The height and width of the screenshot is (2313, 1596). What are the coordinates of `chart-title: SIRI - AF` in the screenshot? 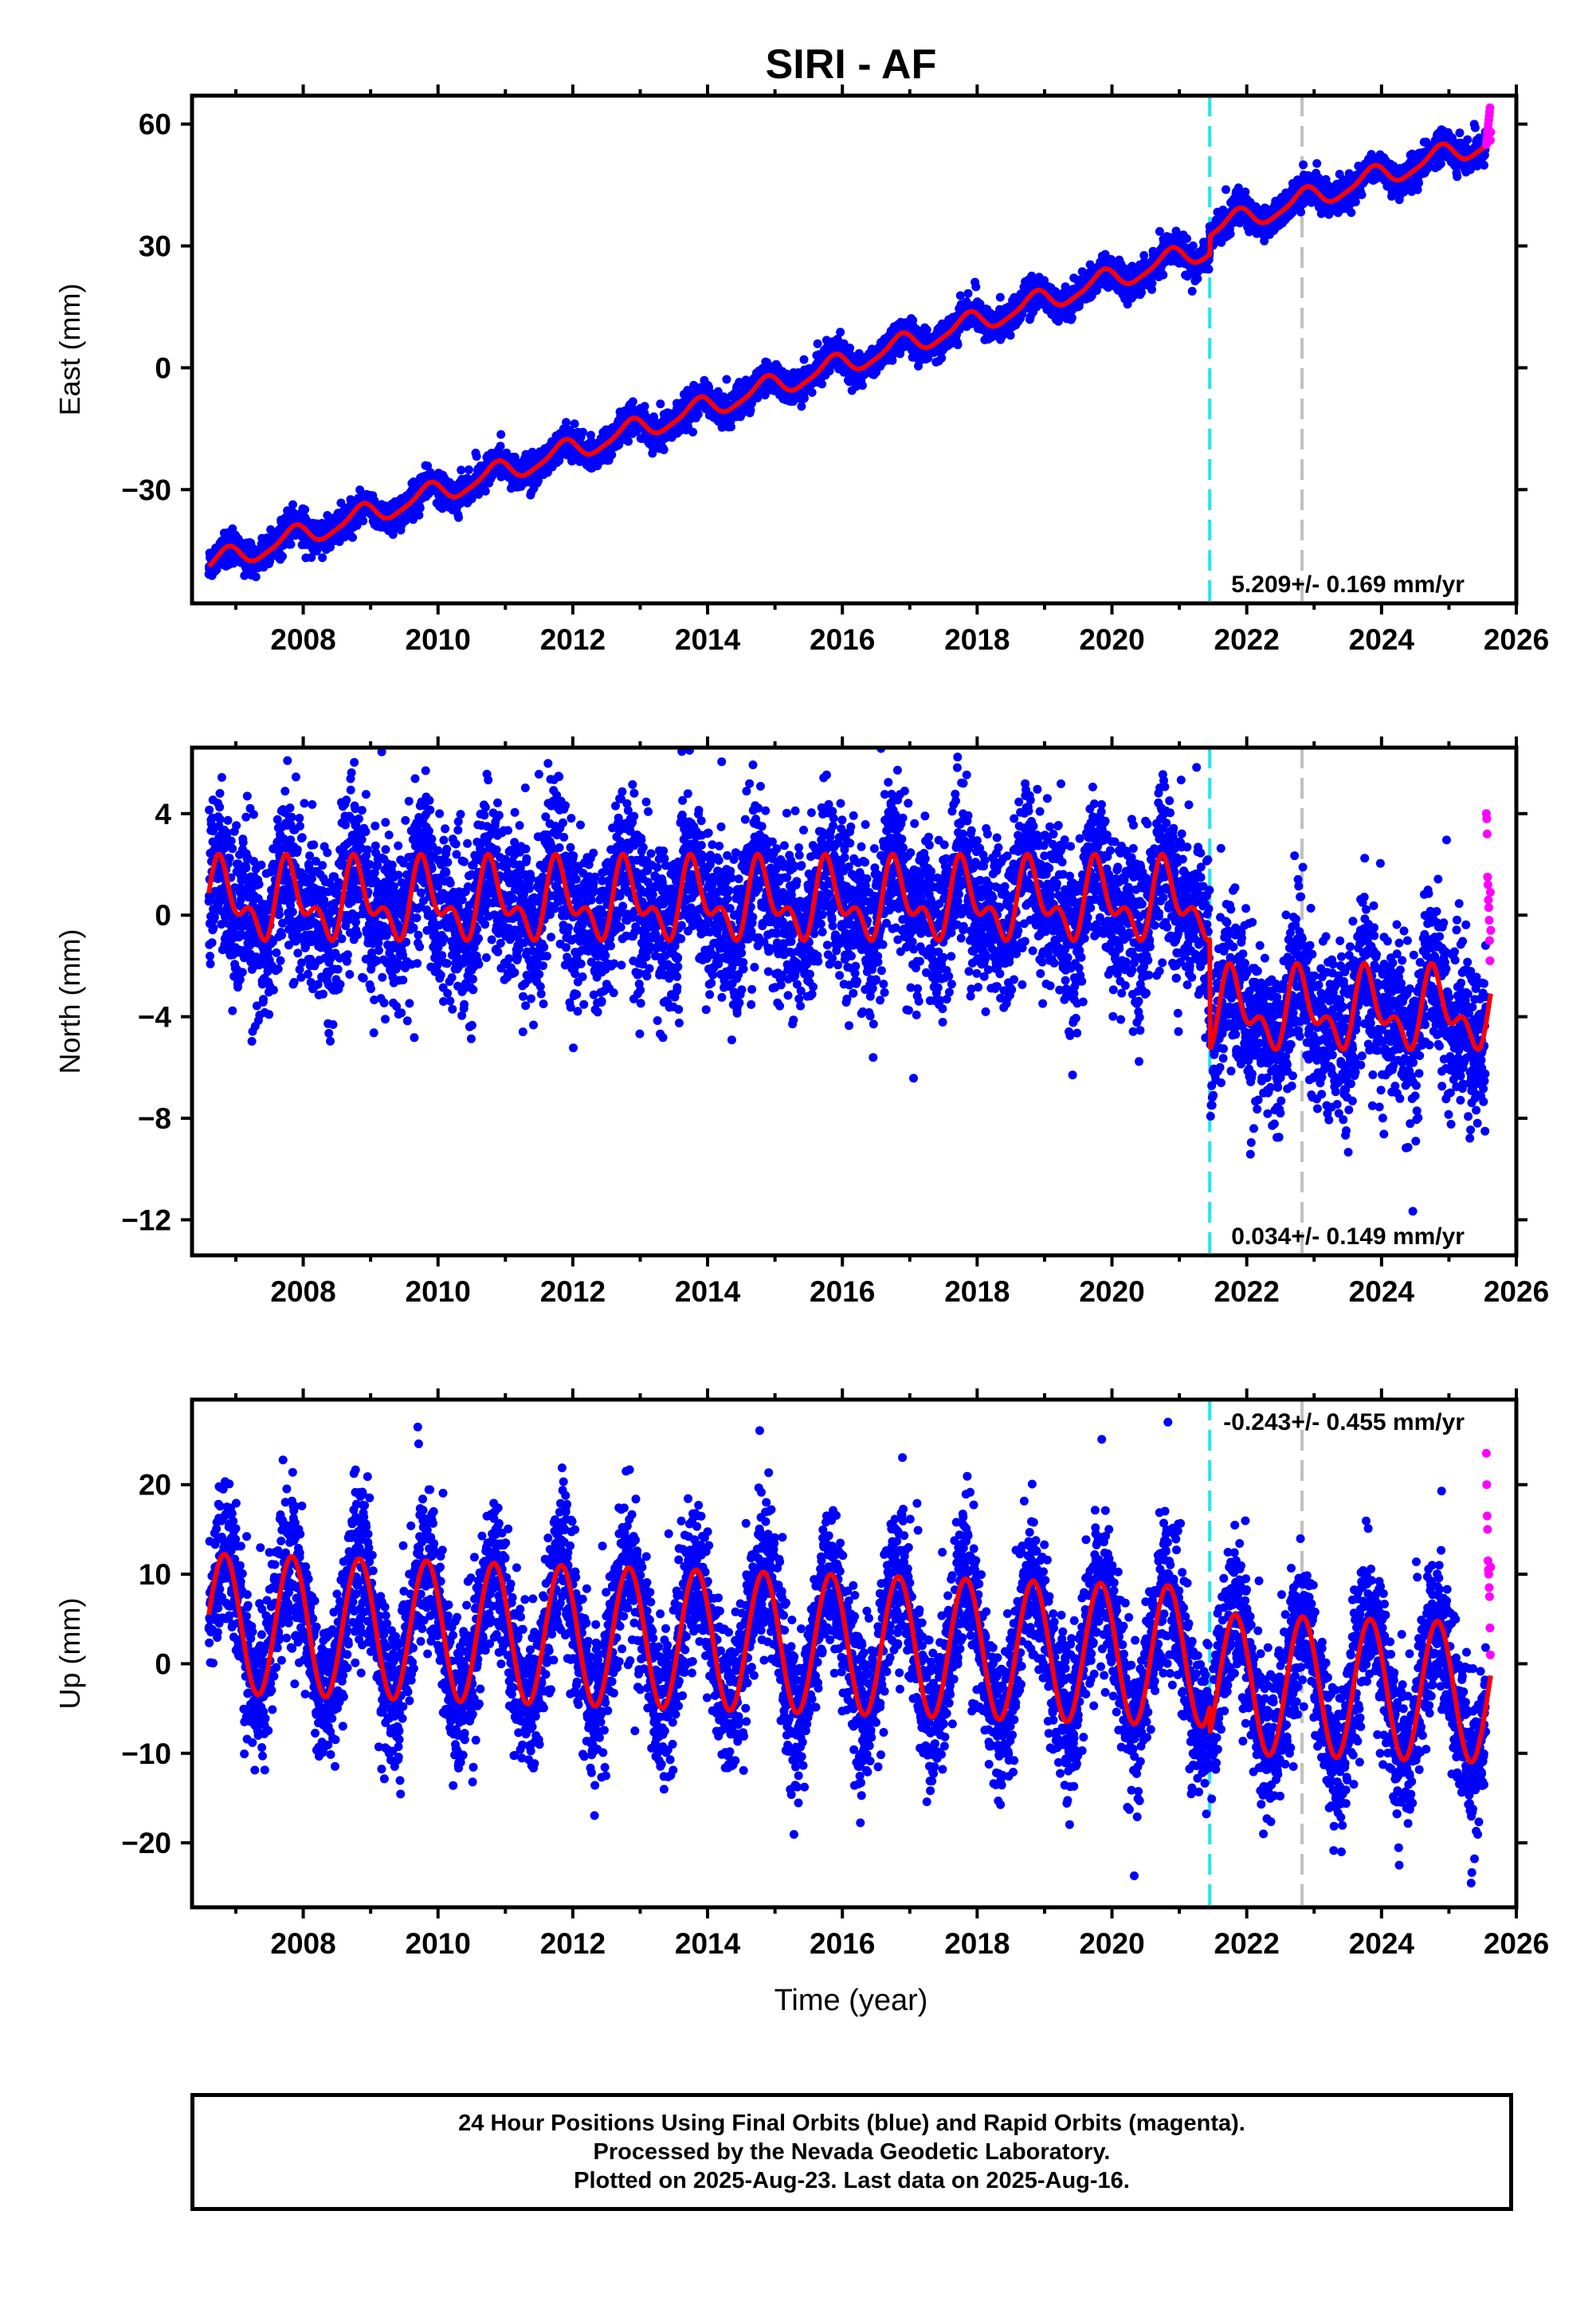 It's located at (852, 64).